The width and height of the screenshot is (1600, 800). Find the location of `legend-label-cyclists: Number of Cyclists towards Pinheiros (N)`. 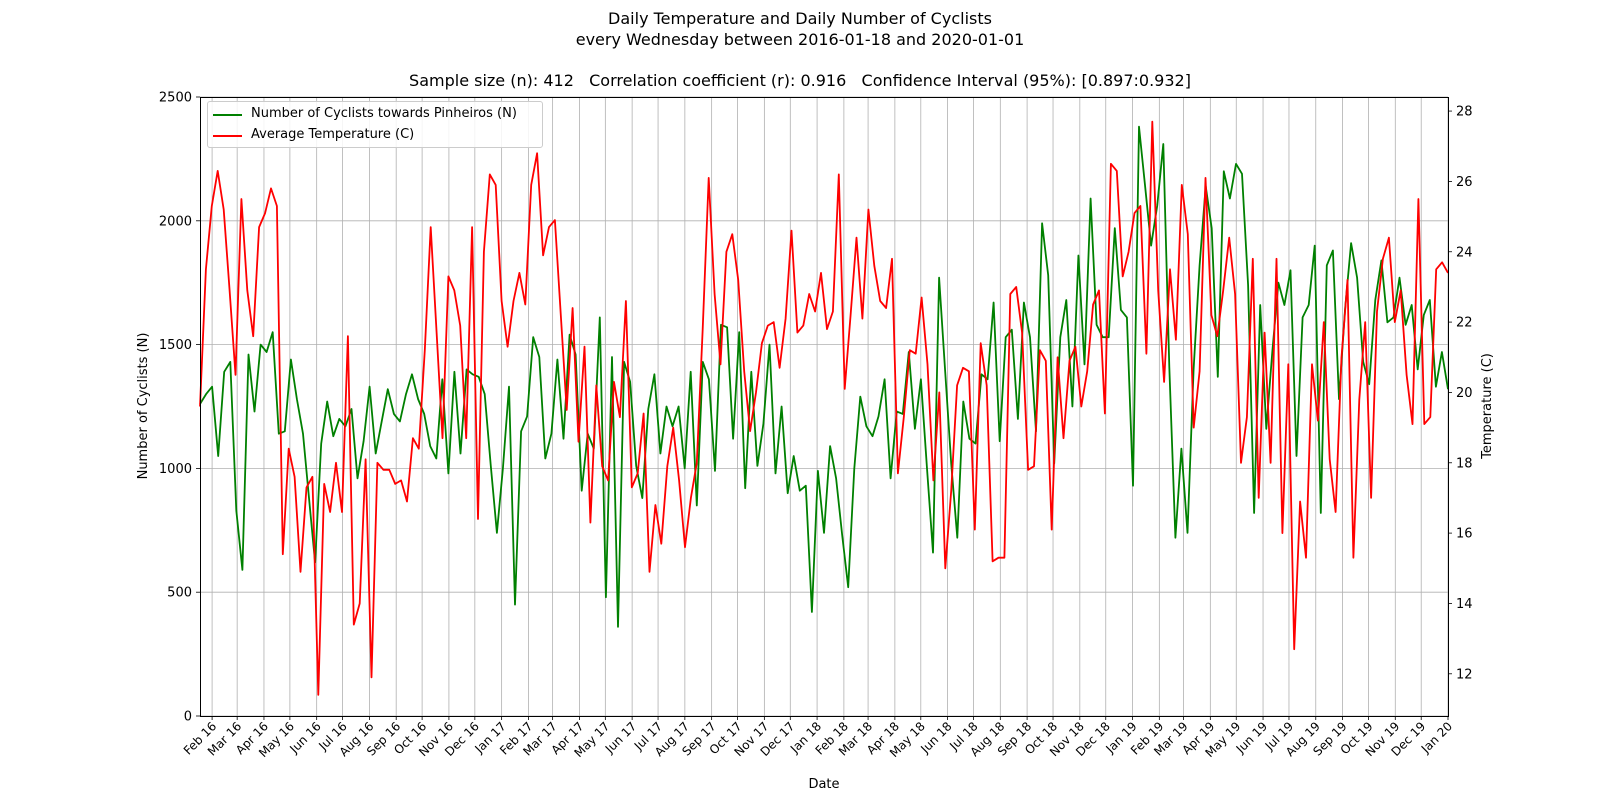

legend-label-cyclists: Number of Cyclists towards Pinheiros (N) is located at coordinates (384, 113).